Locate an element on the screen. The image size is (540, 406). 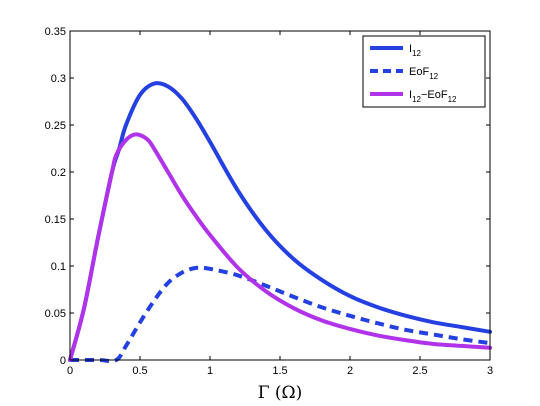
x-tick-label: 0.5 is located at coordinates (139, 371).